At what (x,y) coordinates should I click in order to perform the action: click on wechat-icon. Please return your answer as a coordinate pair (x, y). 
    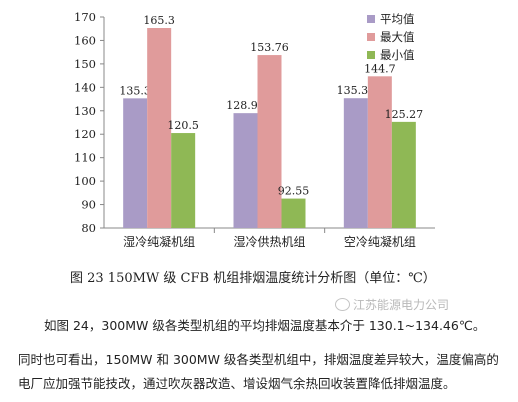
    Looking at the image, I should click on (342, 304).